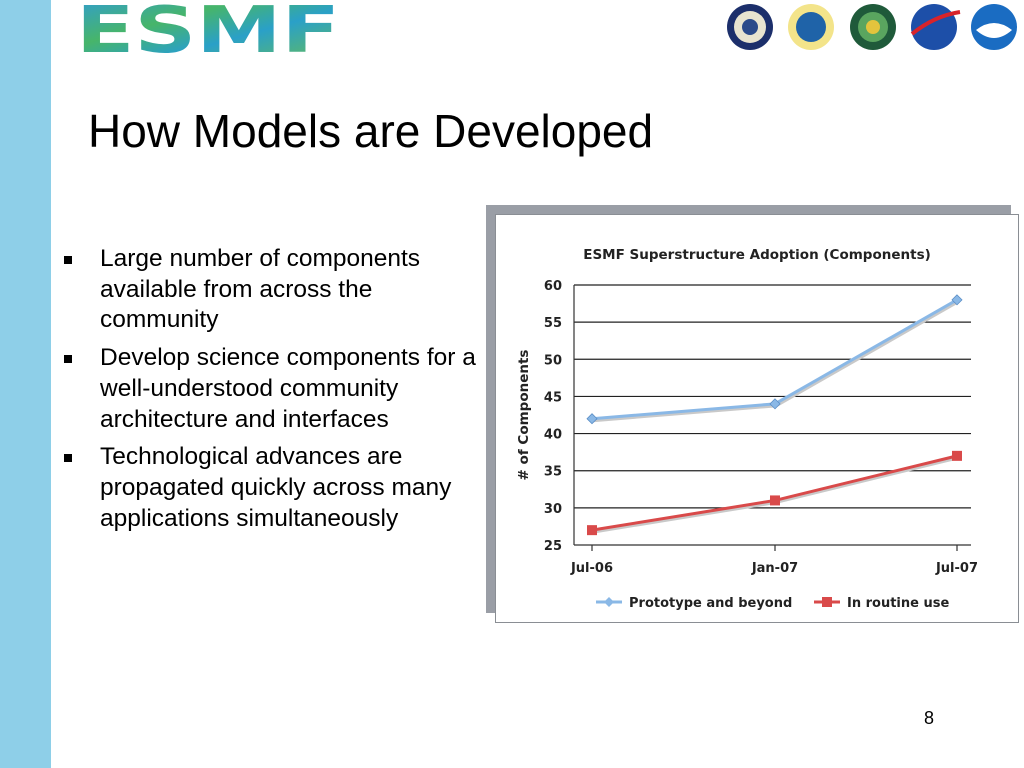 The image size is (1024, 768). What do you see at coordinates (25, 384) in the screenshot?
I see `left-accent-band` at bounding box center [25, 384].